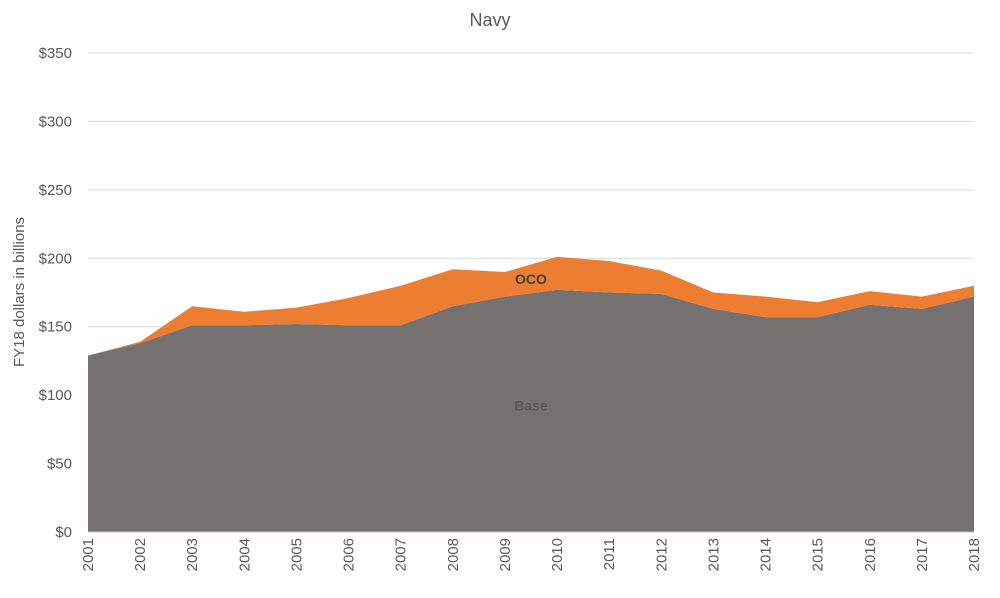 This screenshot has width=1000, height=598. Describe the element at coordinates (244, 554) in the screenshot. I see `x-tick-label: 2004` at that location.